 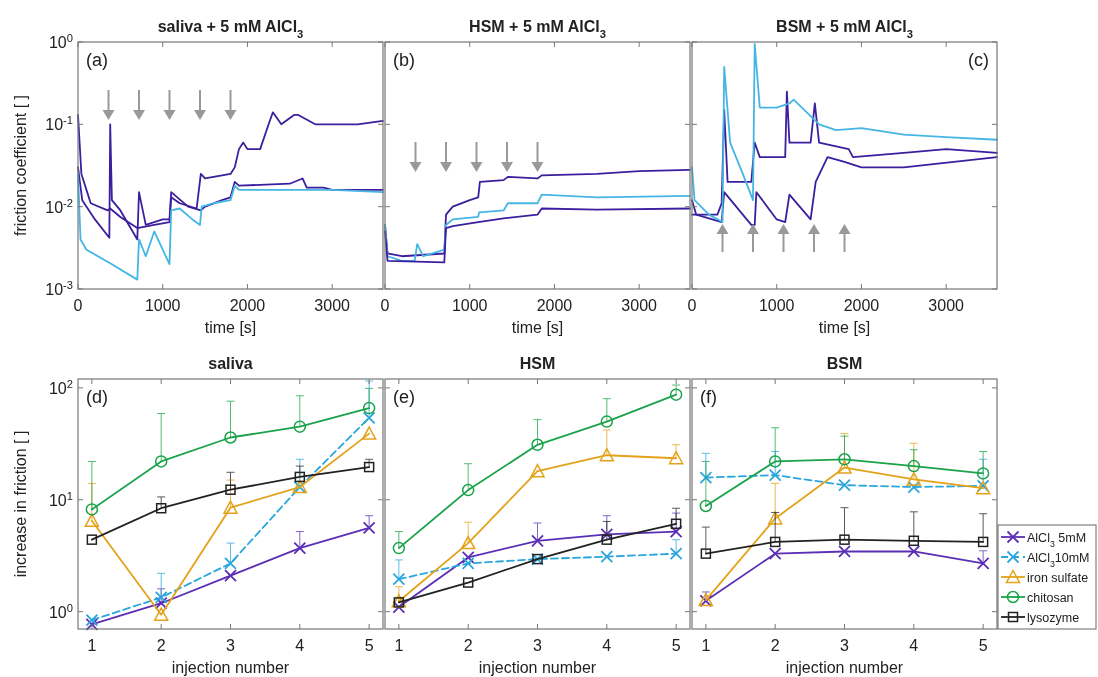 I want to click on y-tick-label: 10$^{1}$, so click(x=60, y=499).